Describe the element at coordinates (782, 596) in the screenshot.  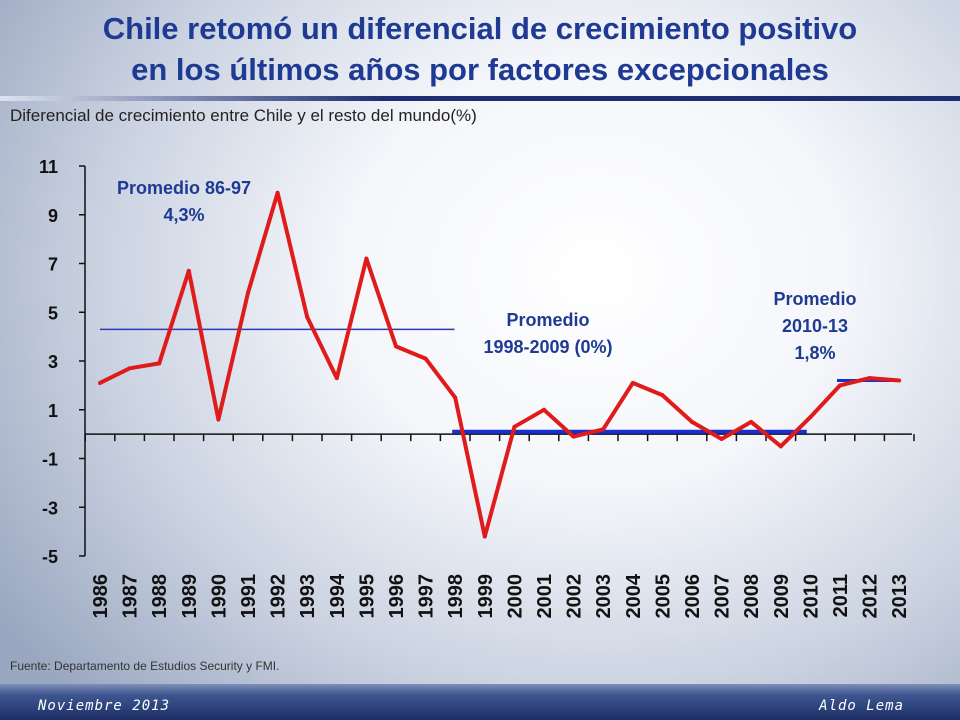
I see `x-tick-label: 2009` at that location.